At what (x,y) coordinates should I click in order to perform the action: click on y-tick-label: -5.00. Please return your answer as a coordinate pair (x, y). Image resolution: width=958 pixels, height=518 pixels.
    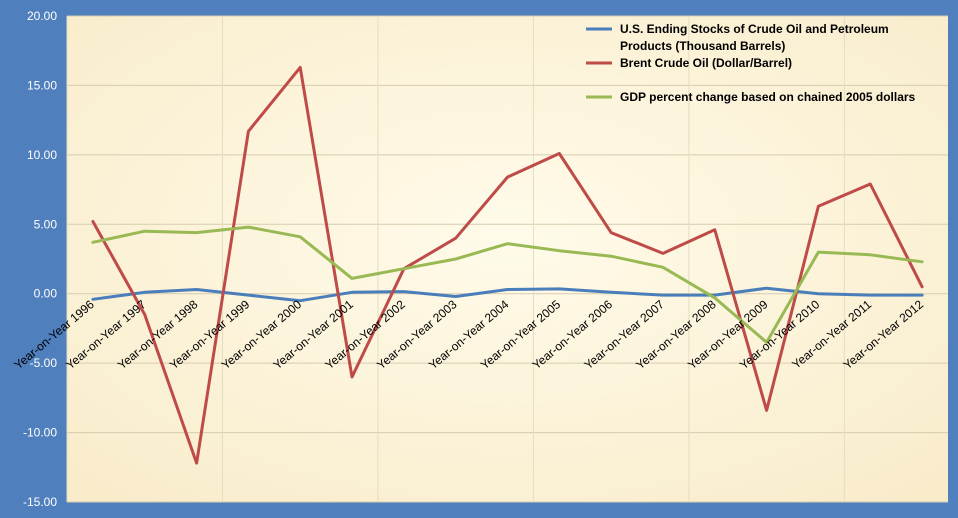
    Looking at the image, I should click on (44, 363).